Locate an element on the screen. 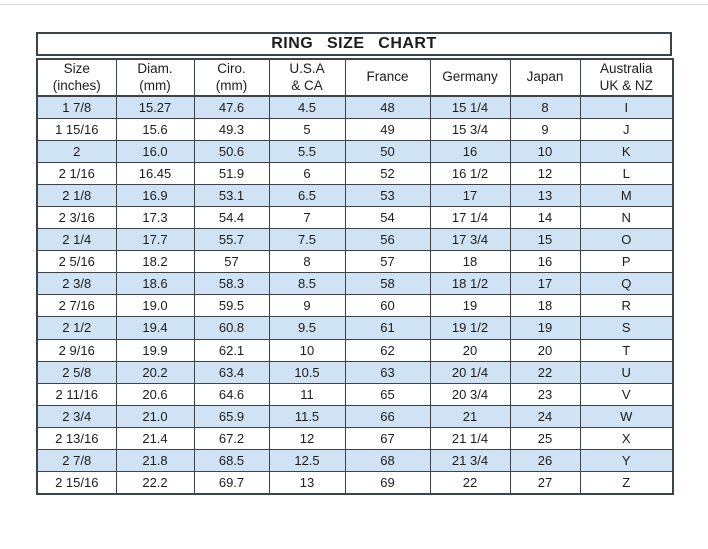 The width and height of the screenshot is (708, 549). table-cell: 2 is located at coordinates (76, 151).